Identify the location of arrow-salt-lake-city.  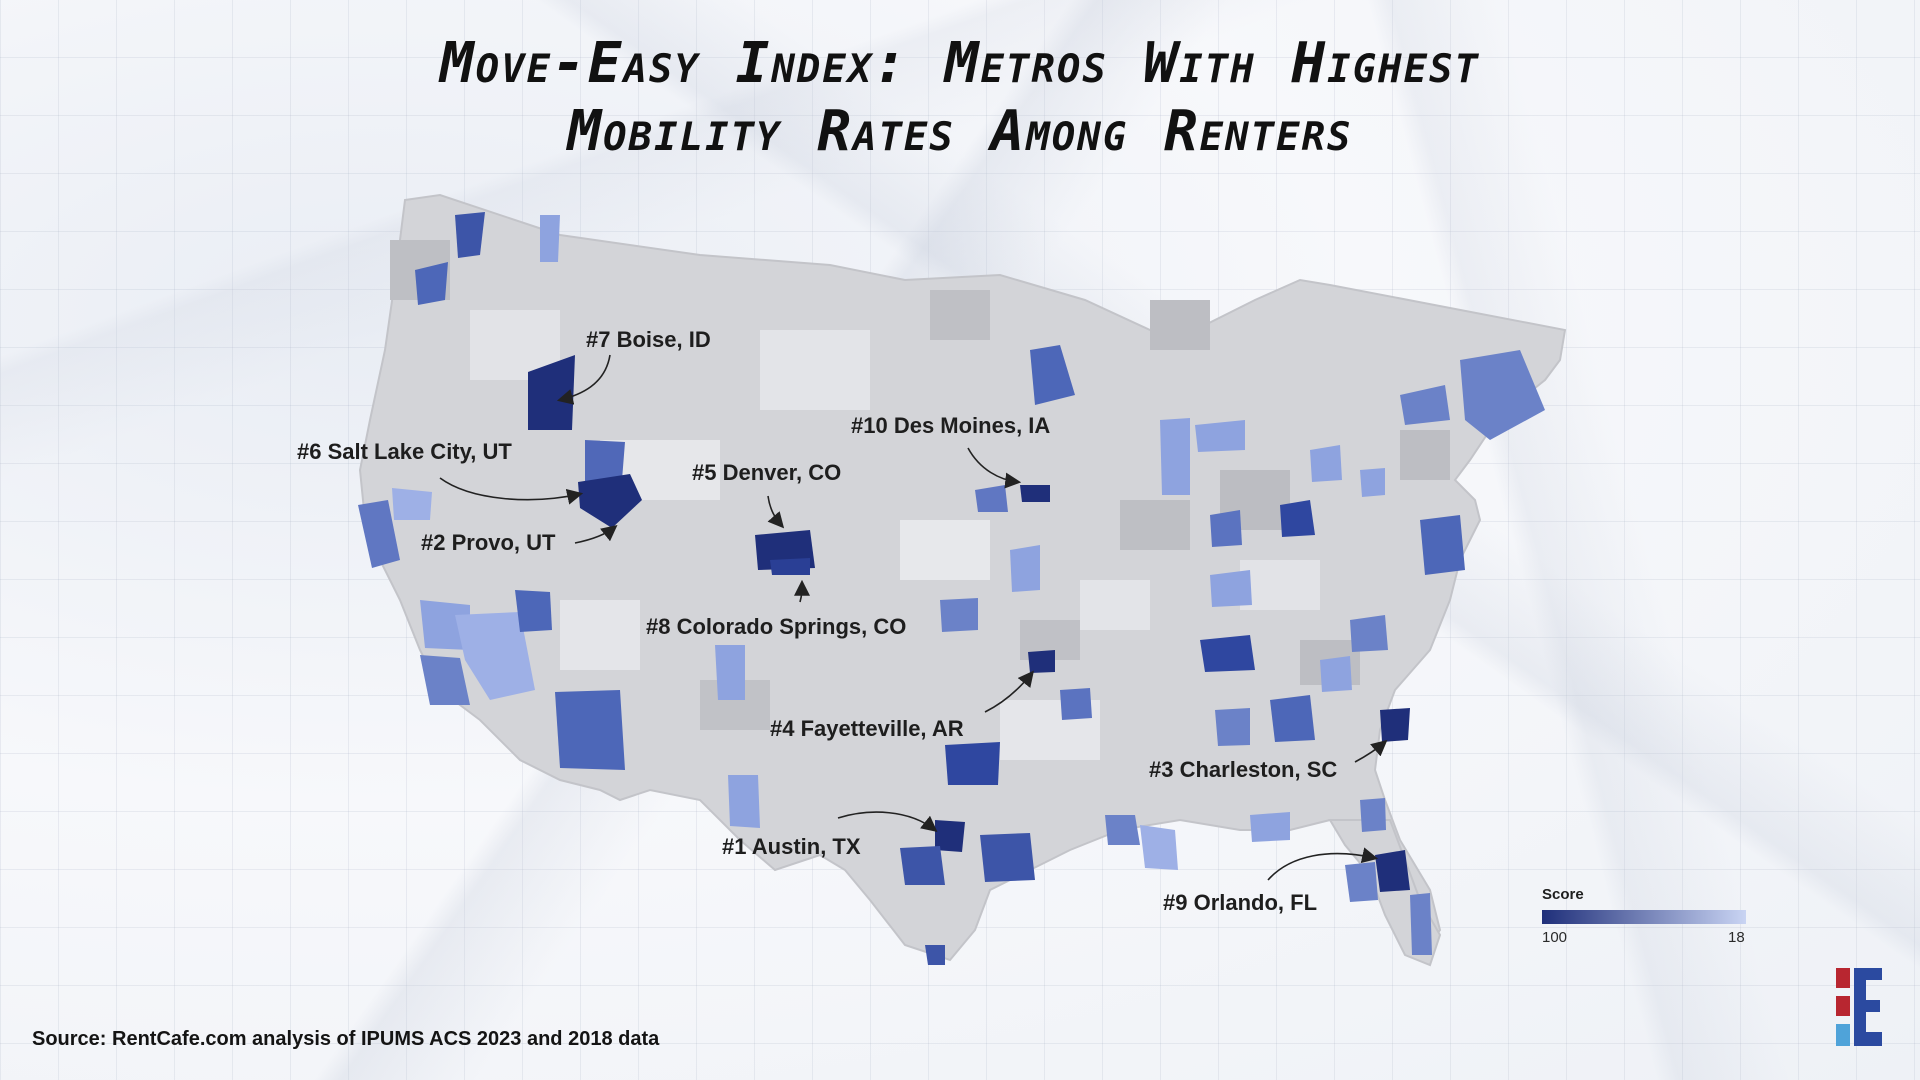
(511, 491).